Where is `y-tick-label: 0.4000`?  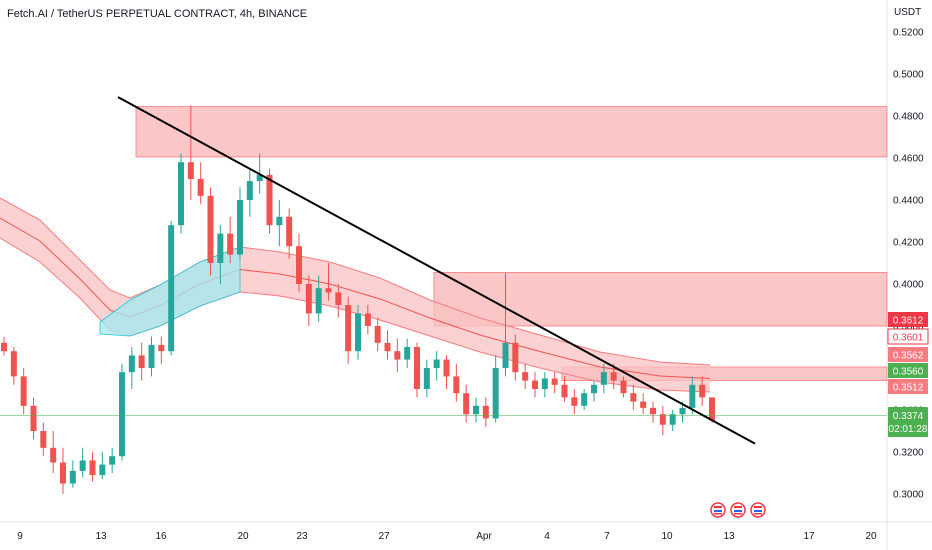
y-tick-label: 0.4000 is located at coordinates (908, 285).